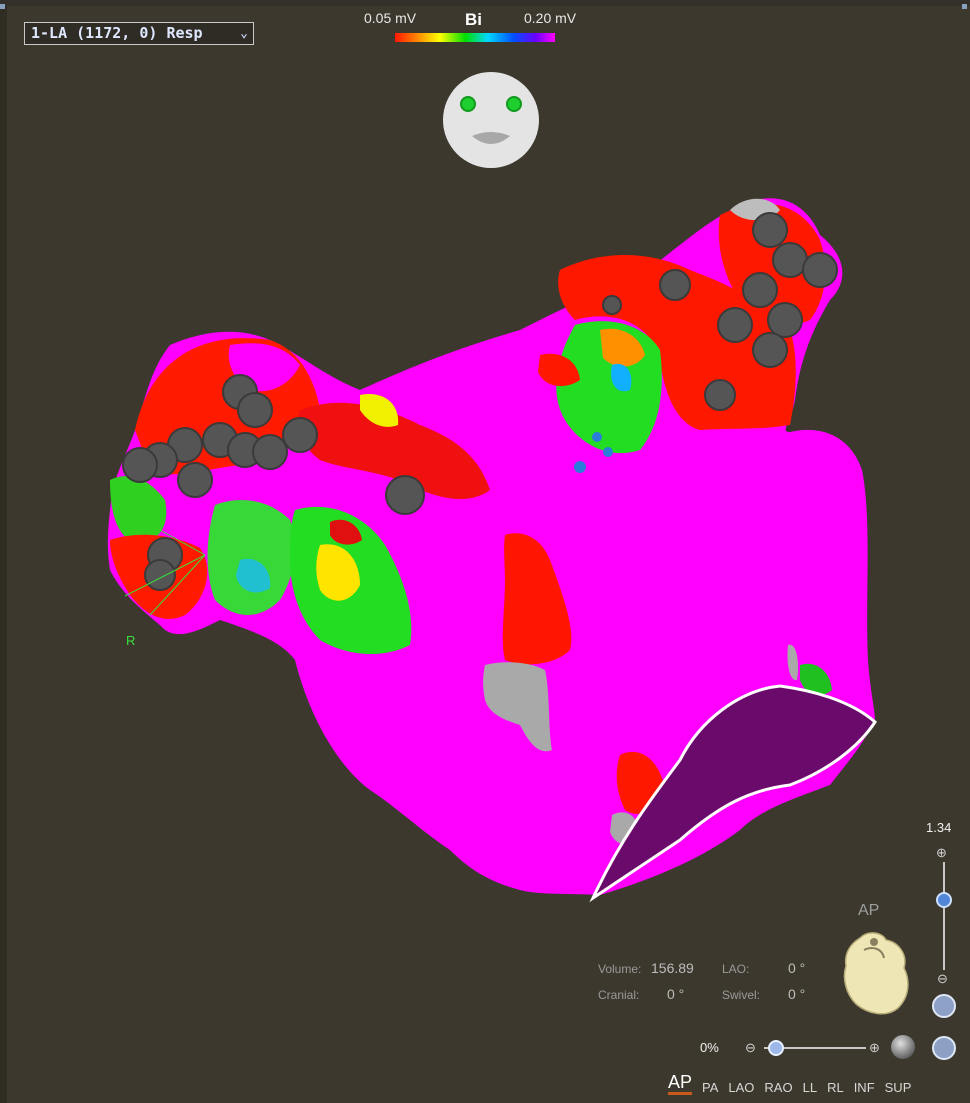 This screenshot has width=970, height=1103. I want to click on swivel-label: Swivel:, so click(741, 995).